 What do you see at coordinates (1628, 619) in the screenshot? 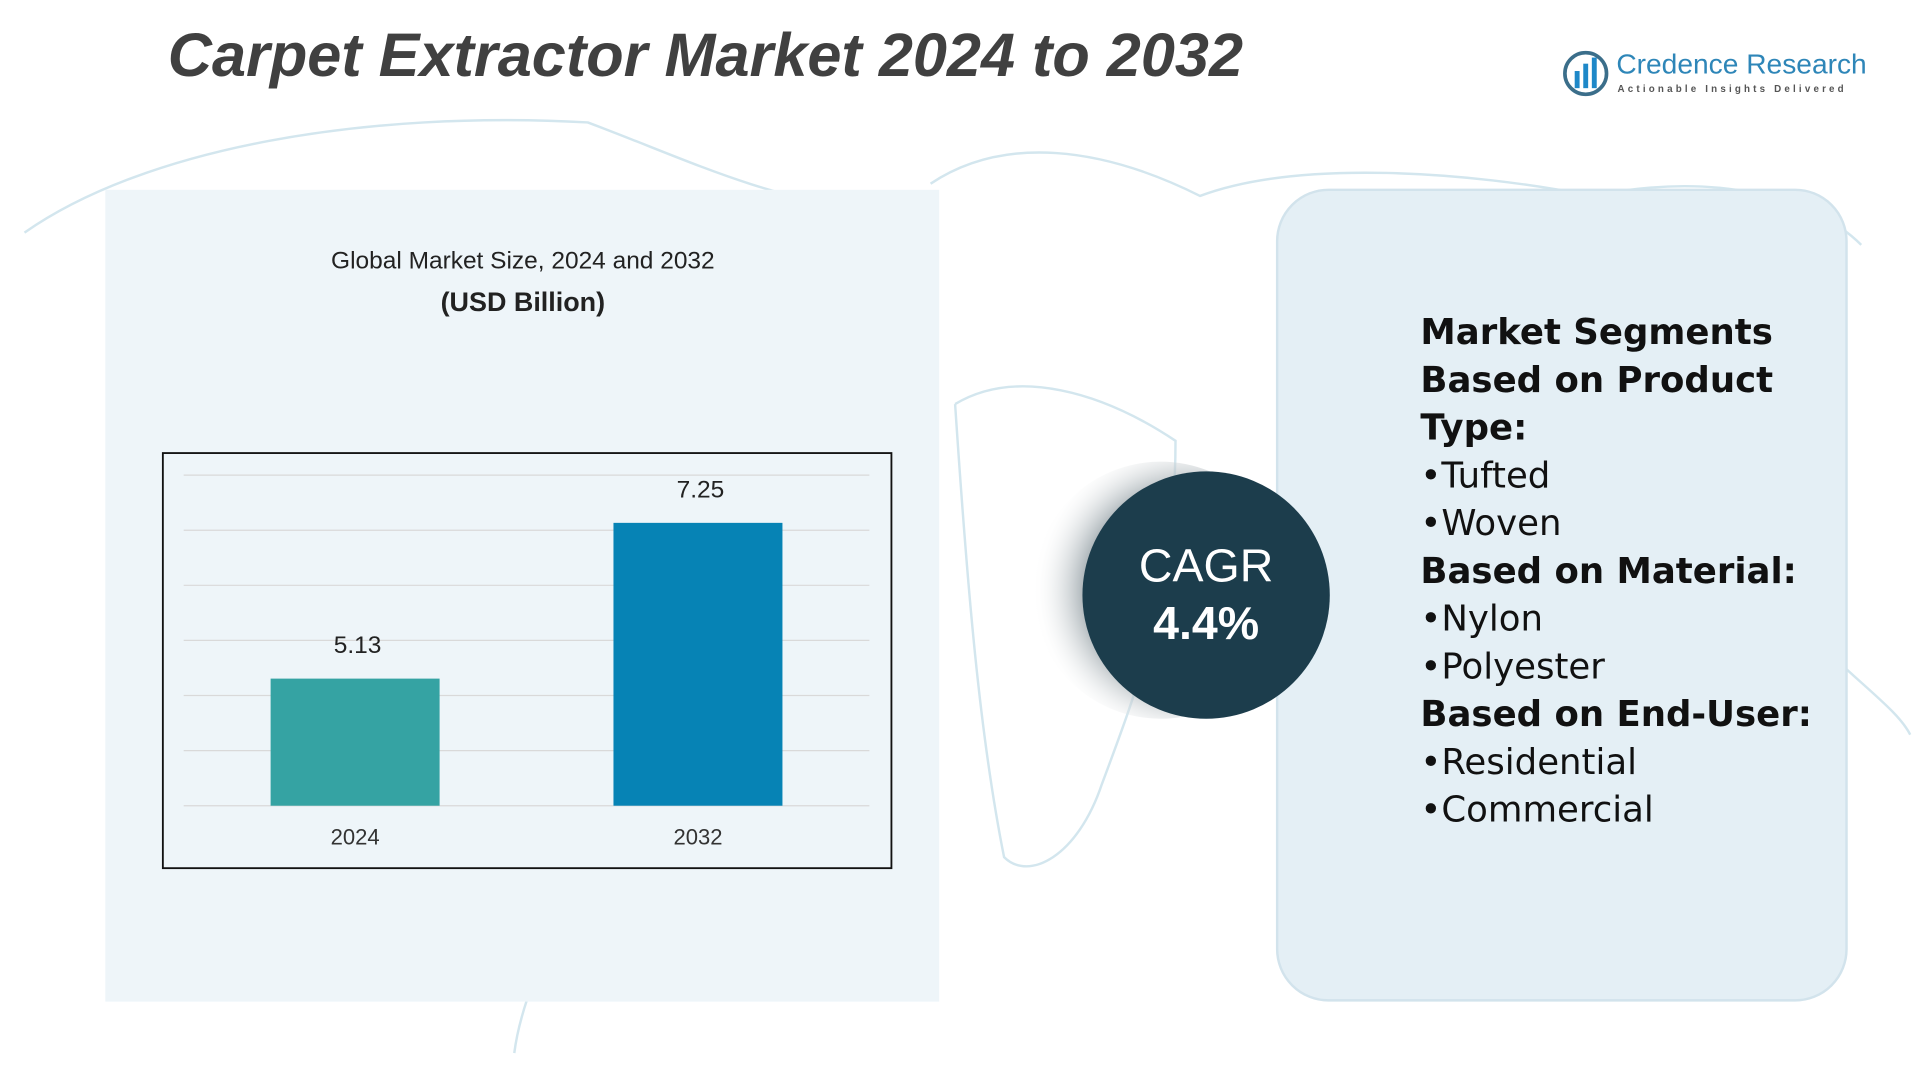
I see `segment-item: Nylon` at bounding box center [1628, 619].